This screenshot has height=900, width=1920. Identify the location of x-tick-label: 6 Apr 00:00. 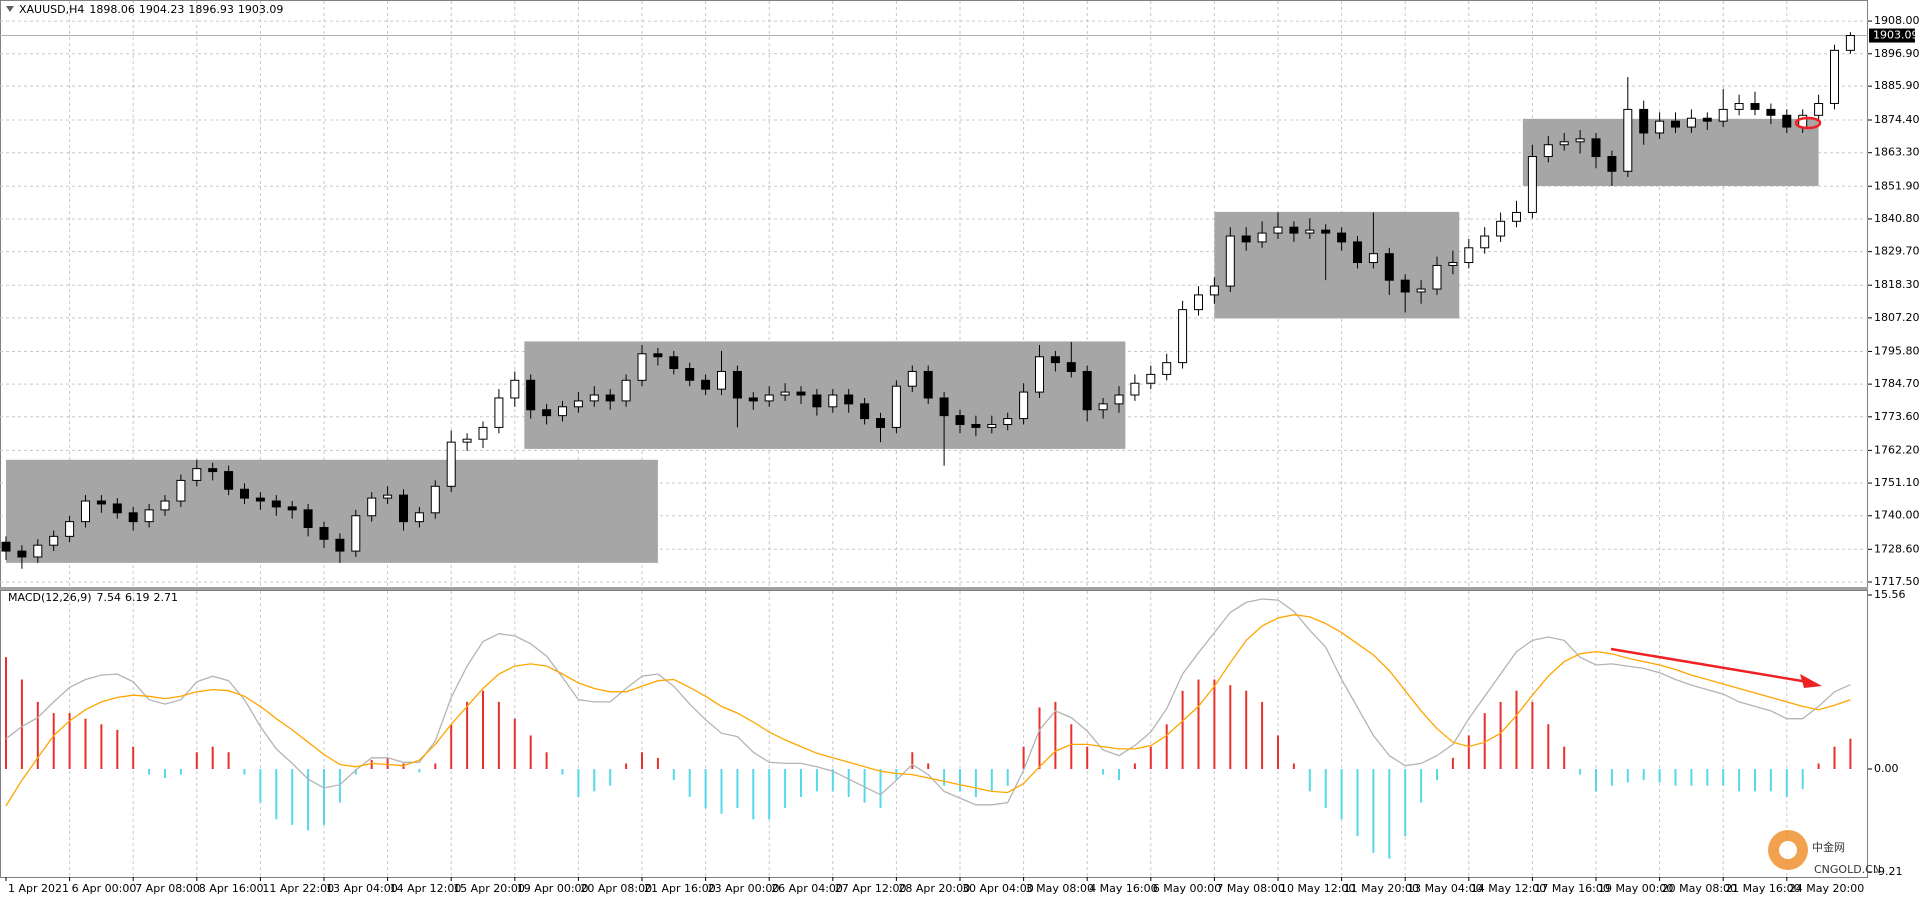
(104, 888).